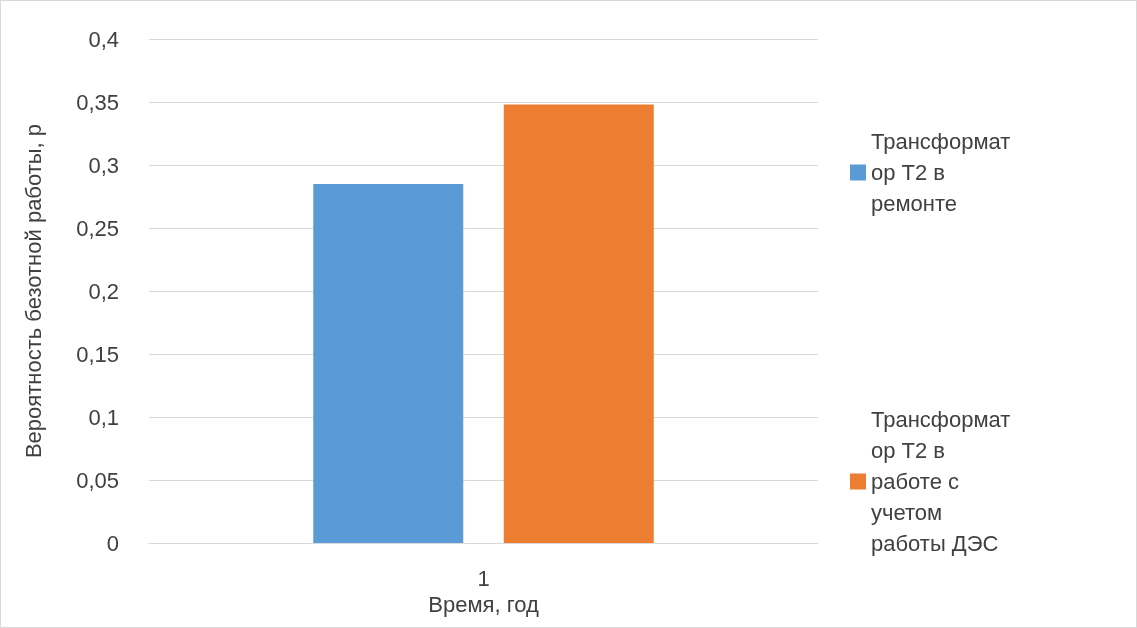 This screenshot has height=628, width=1137. I want to click on y-tick-label: 0,2, so click(103, 291).